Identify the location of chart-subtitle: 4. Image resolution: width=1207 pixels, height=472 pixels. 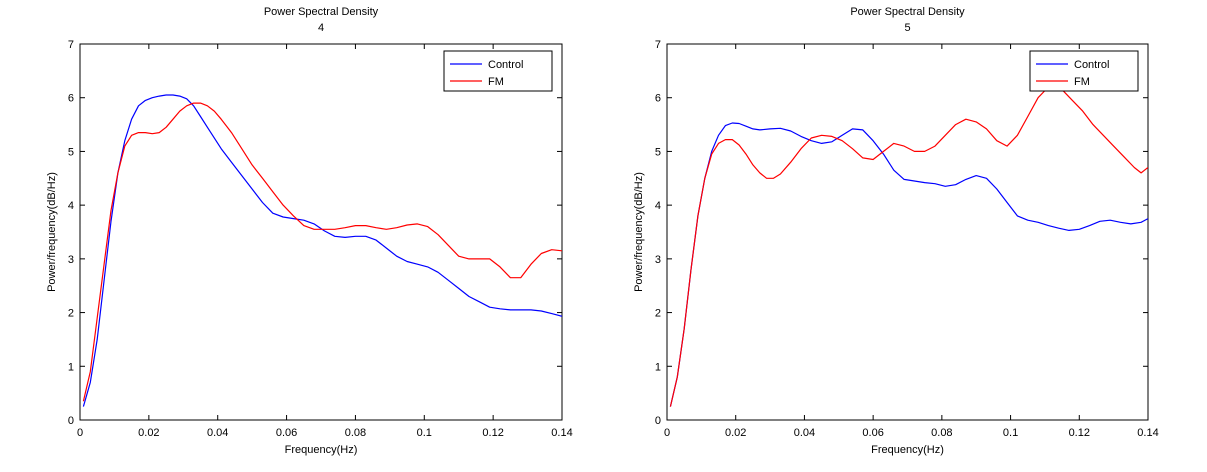
(321, 28).